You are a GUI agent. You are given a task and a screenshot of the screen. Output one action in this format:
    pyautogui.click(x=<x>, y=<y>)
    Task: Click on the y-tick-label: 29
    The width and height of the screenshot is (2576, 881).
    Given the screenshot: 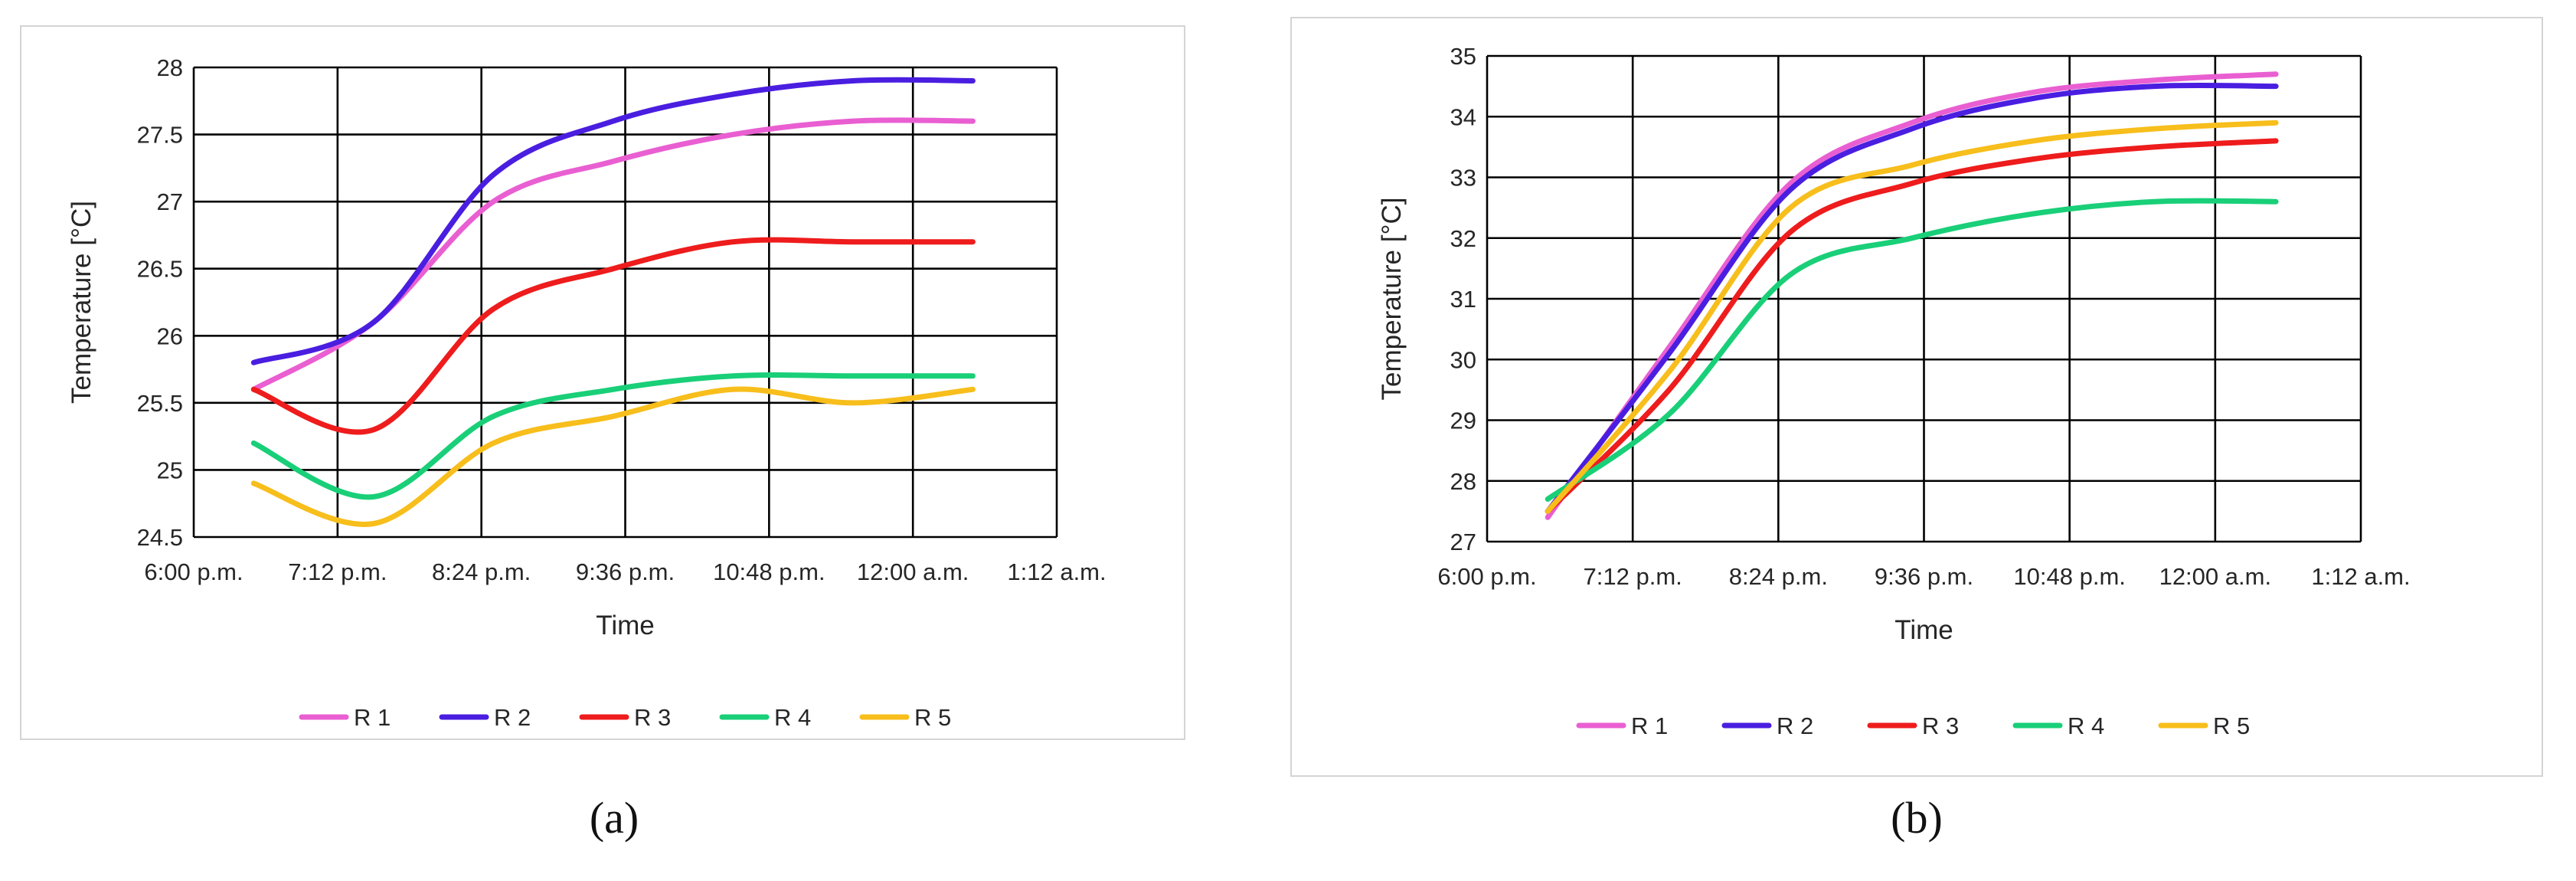 What is the action you would take?
    pyautogui.click(x=1463, y=421)
    